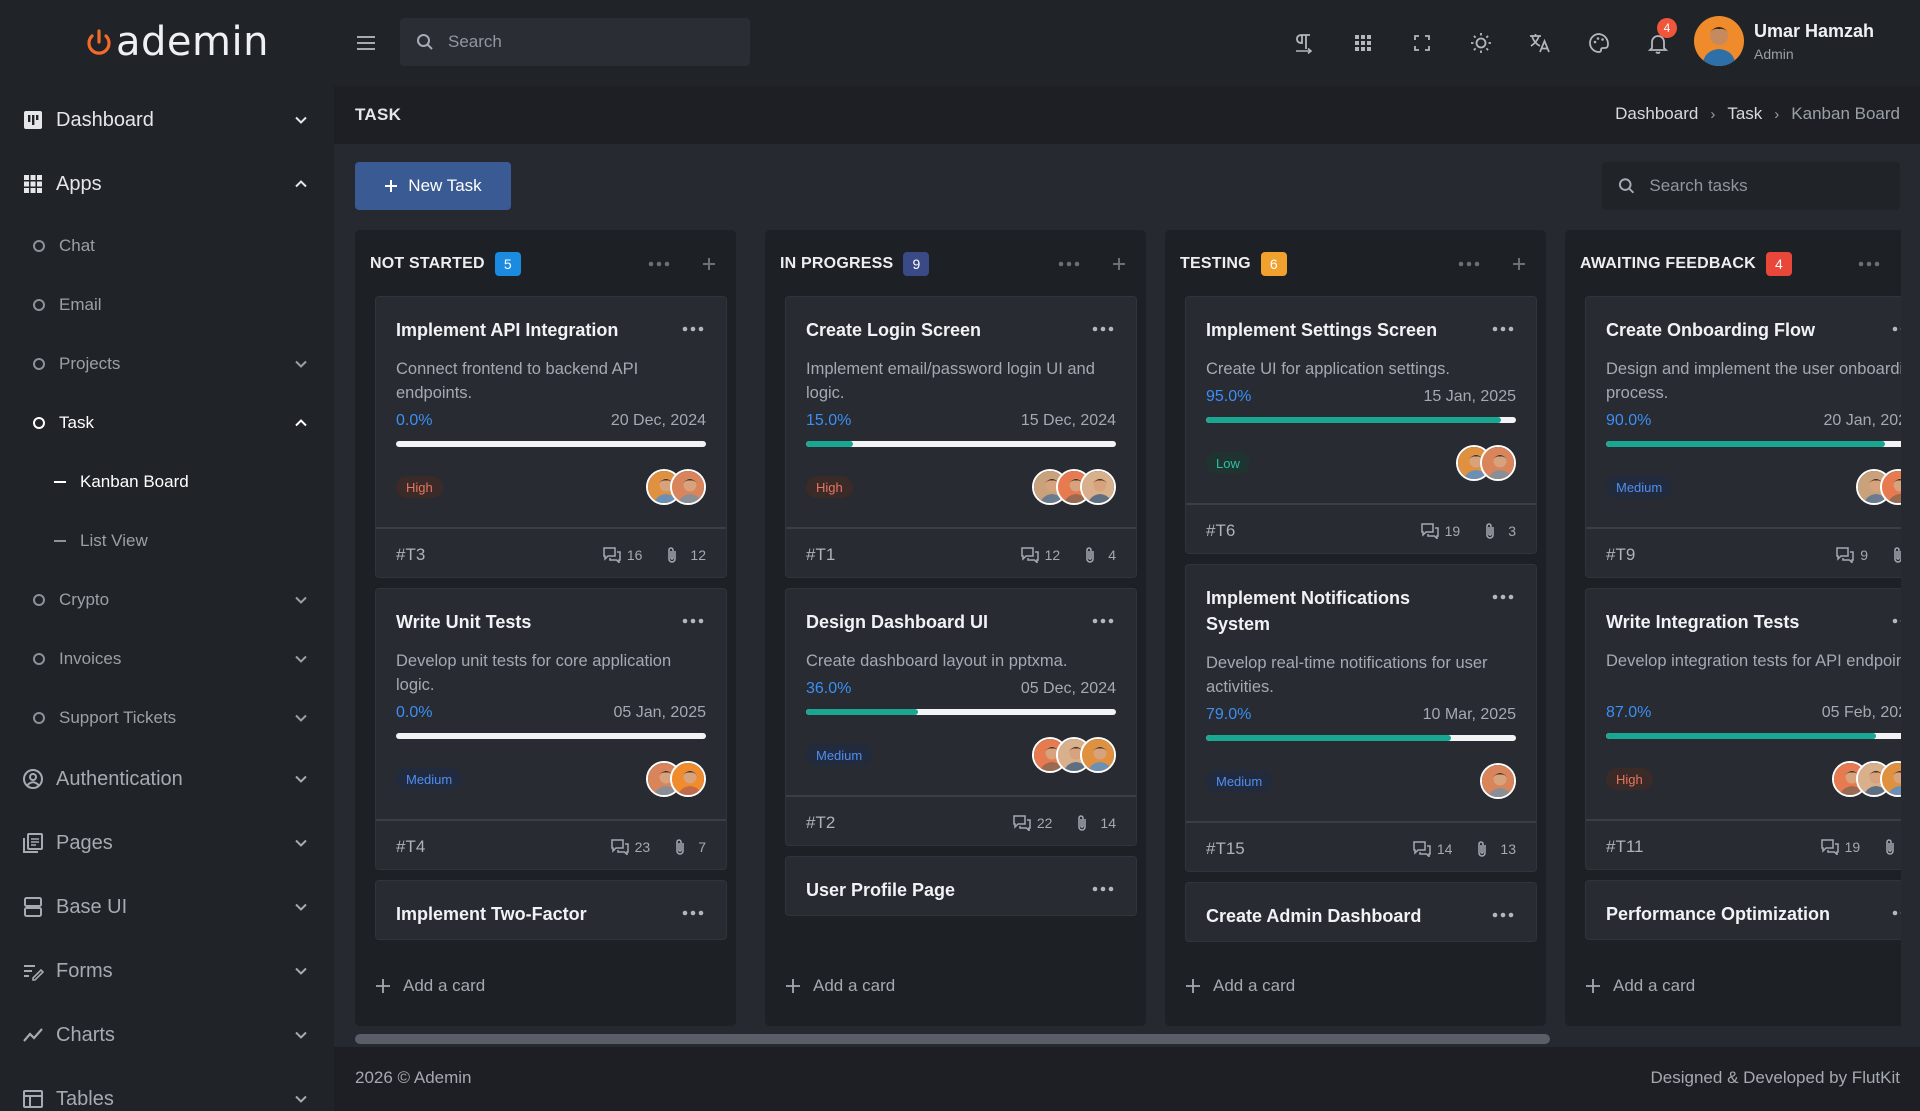 The width and height of the screenshot is (1920, 1111). I want to click on apps-grid-icon, so click(1362, 43).